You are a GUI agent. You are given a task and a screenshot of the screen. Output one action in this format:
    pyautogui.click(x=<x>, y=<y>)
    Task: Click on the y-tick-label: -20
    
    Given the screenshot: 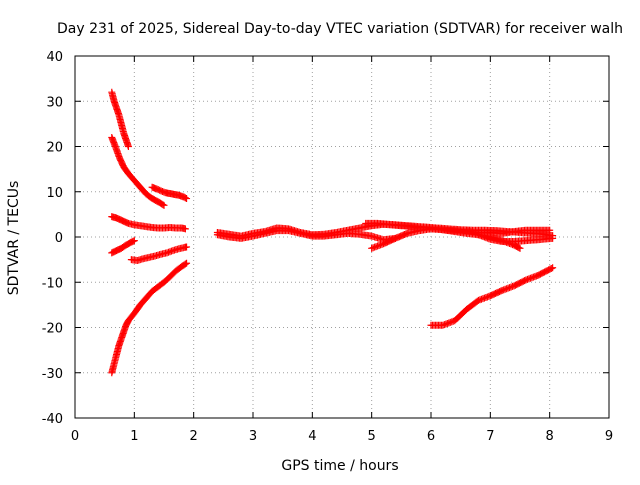 What is the action you would take?
    pyautogui.click(x=52, y=329)
    